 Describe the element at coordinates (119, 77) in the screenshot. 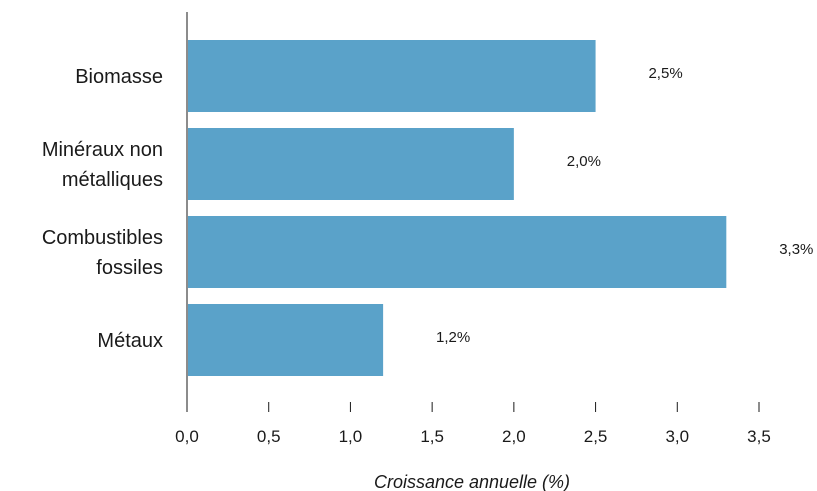

I see `category-label: Biomasse` at that location.